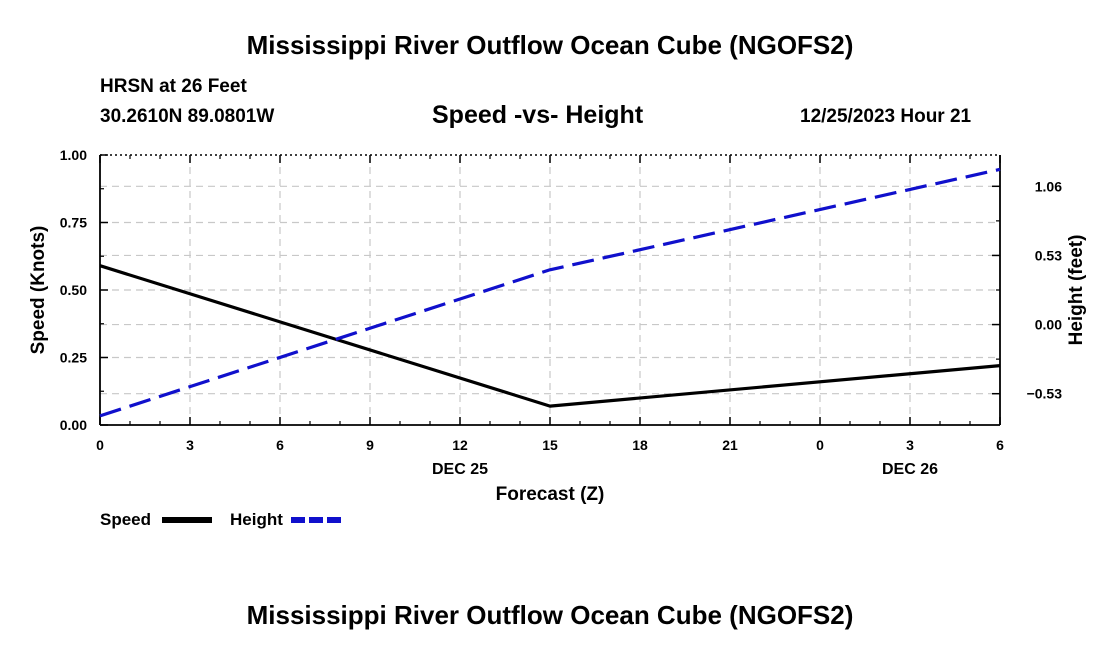 This screenshot has width=1100, height=650. I want to click on y-axis-label: Speed (Knots), so click(38, 290).